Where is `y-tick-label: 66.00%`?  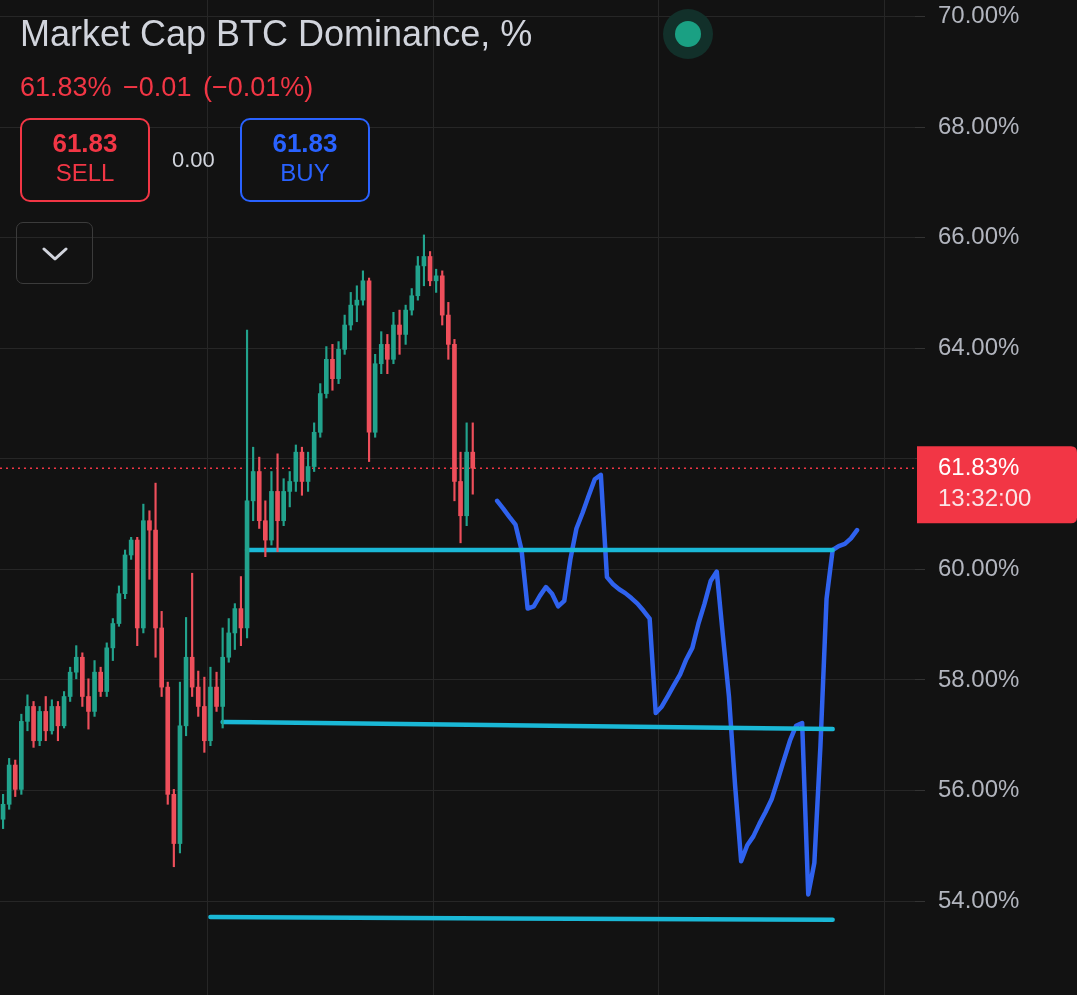
y-tick-label: 66.00% is located at coordinates (979, 236).